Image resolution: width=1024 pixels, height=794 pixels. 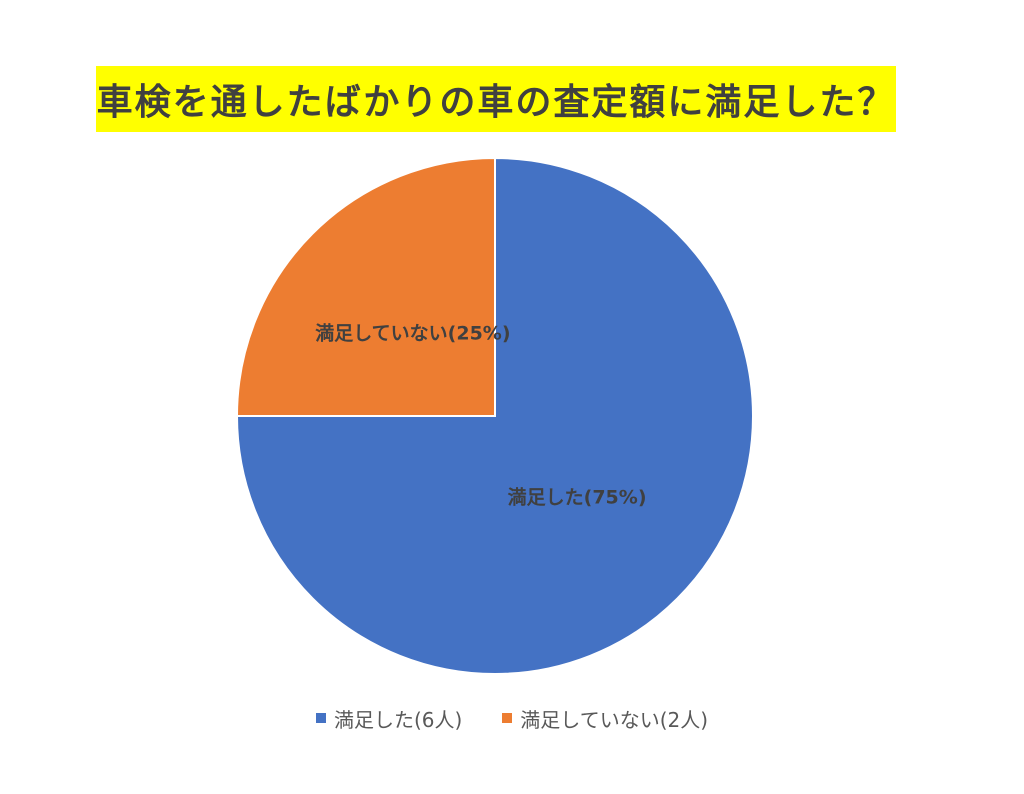 What do you see at coordinates (412, 333) in the screenshot?
I see `data-label-not-satisfied: 満足していない(25%)` at bounding box center [412, 333].